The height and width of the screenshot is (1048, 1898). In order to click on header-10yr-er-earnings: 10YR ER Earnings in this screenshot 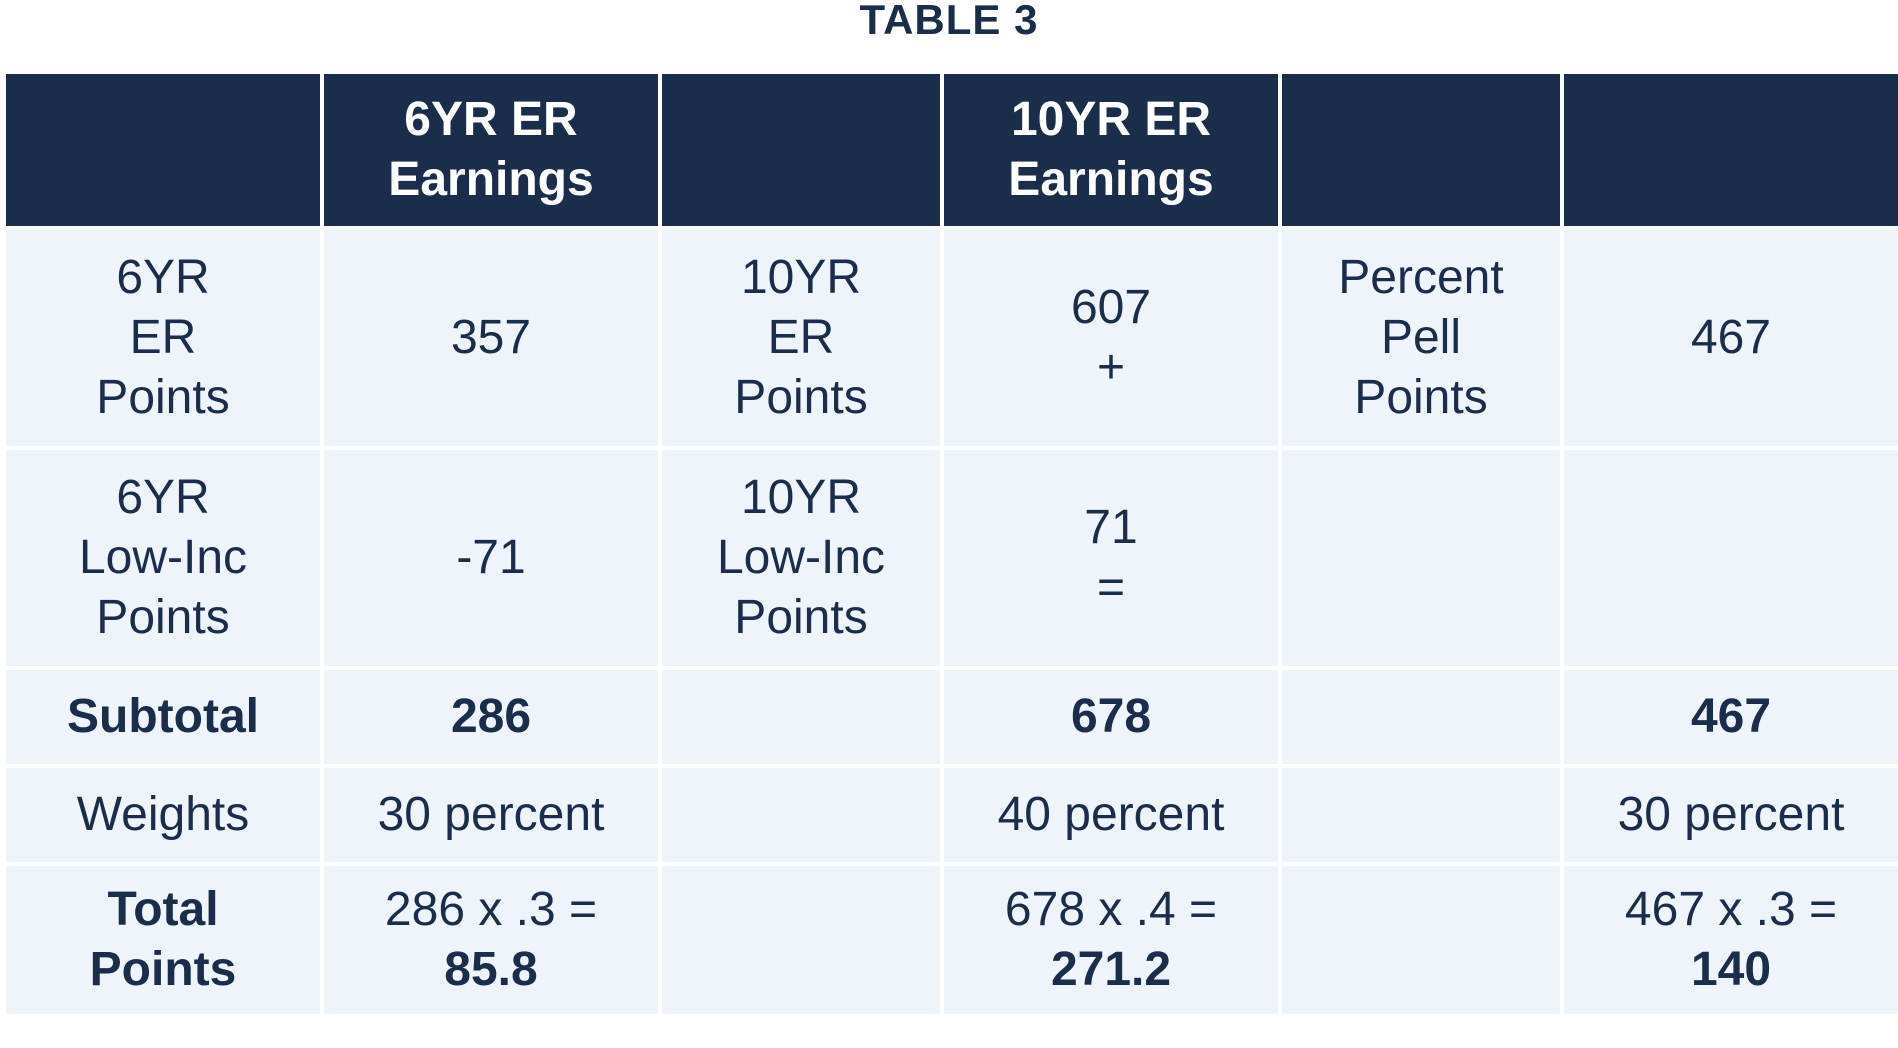, I will do `click(1111, 150)`.